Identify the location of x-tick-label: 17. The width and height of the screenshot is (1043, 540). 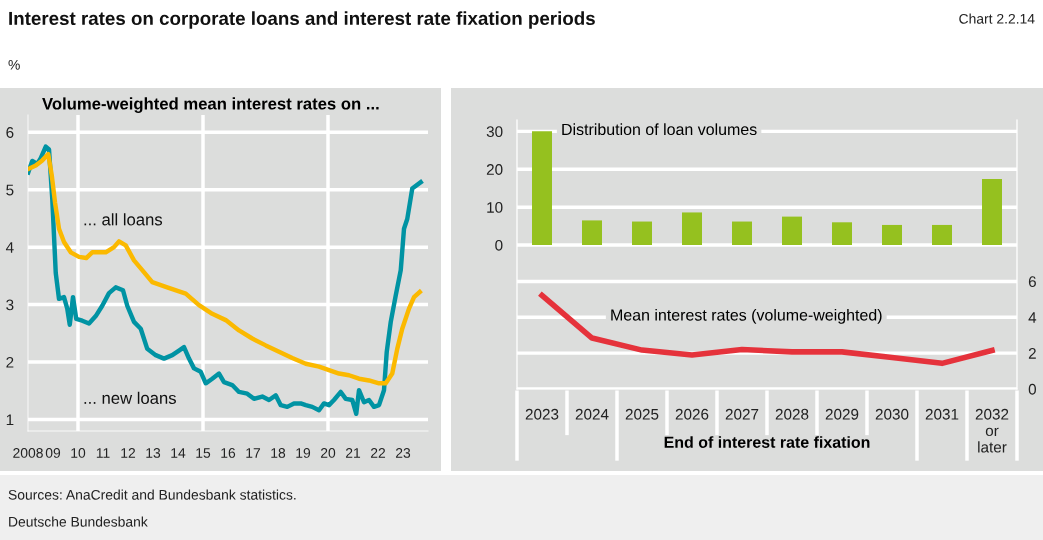
(253, 453).